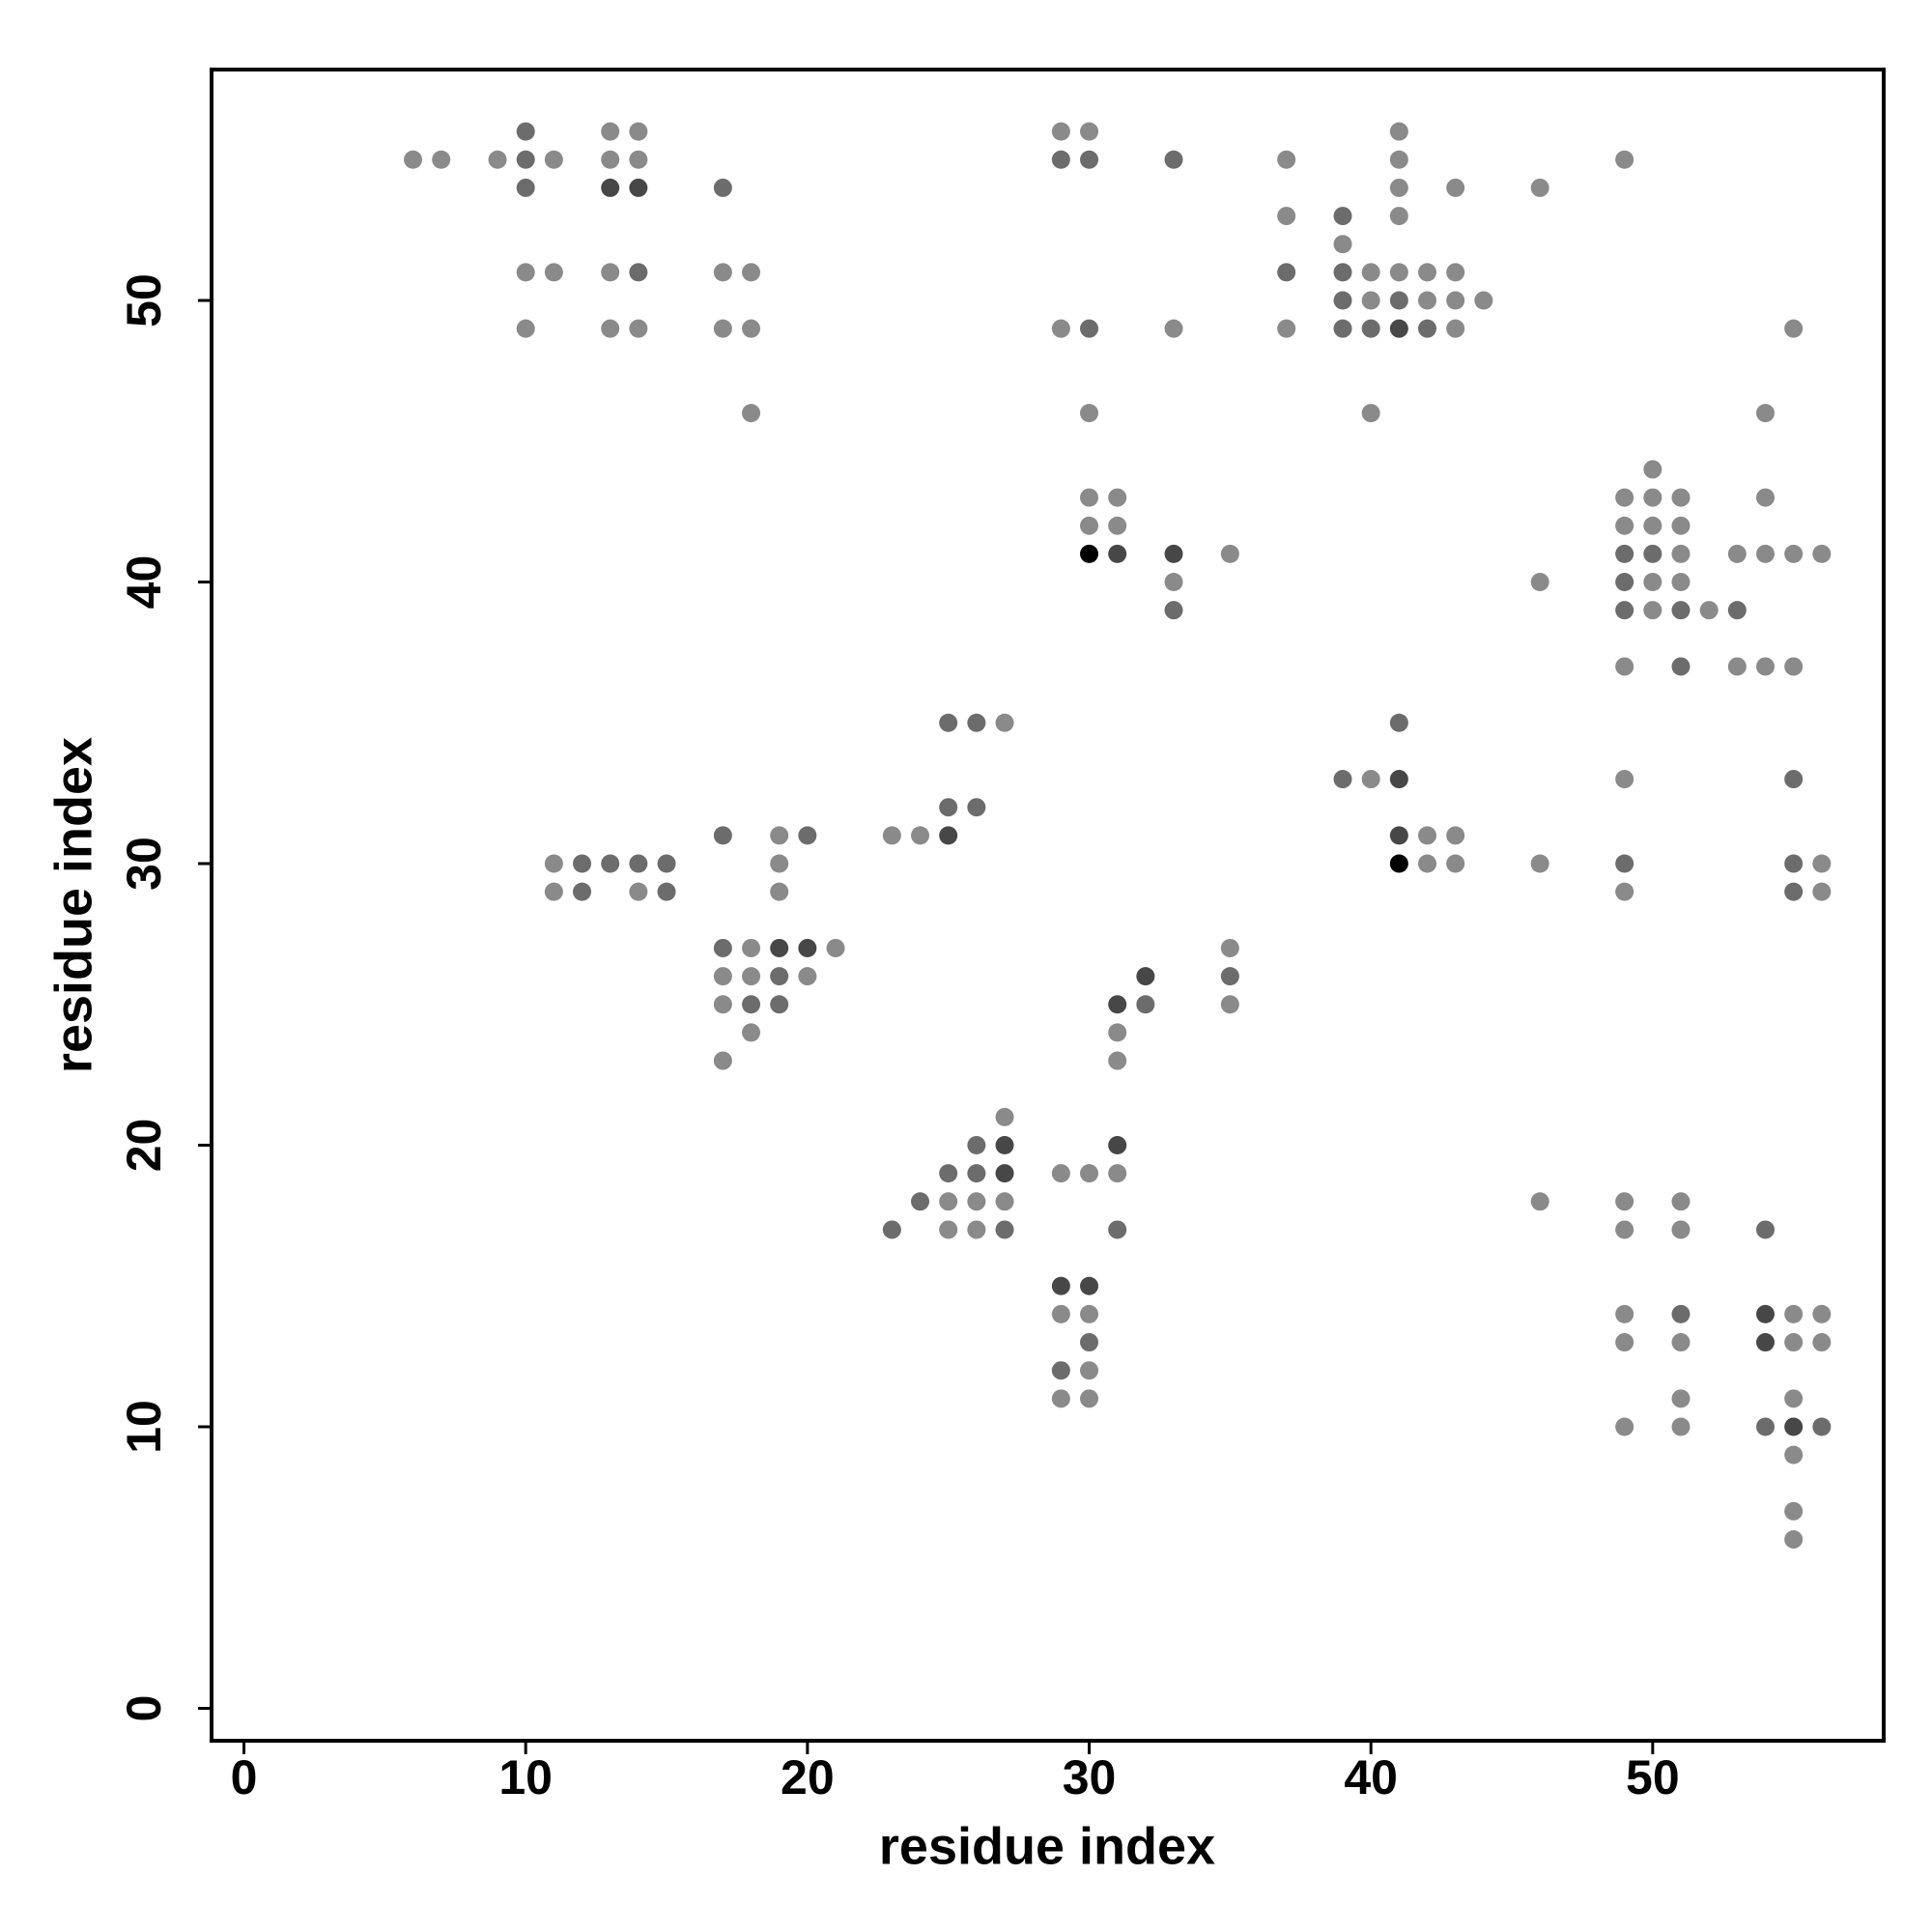 Image resolution: width=1932 pixels, height=1932 pixels. Describe the element at coordinates (144, 582) in the screenshot. I see `y-tick-label: 40` at that location.